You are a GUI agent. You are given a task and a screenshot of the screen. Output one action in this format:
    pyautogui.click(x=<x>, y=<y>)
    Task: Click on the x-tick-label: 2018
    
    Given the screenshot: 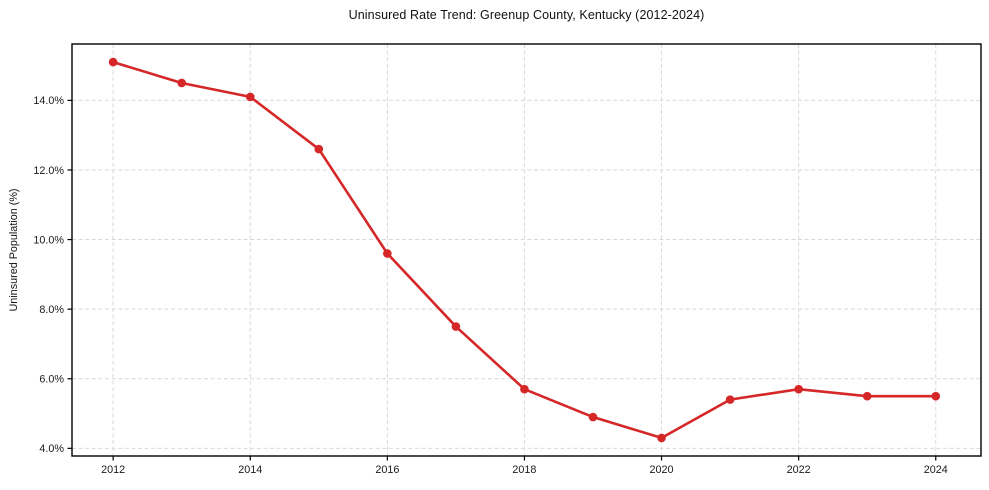 What is the action you would take?
    pyautogui.click(x=524, y=470)
    